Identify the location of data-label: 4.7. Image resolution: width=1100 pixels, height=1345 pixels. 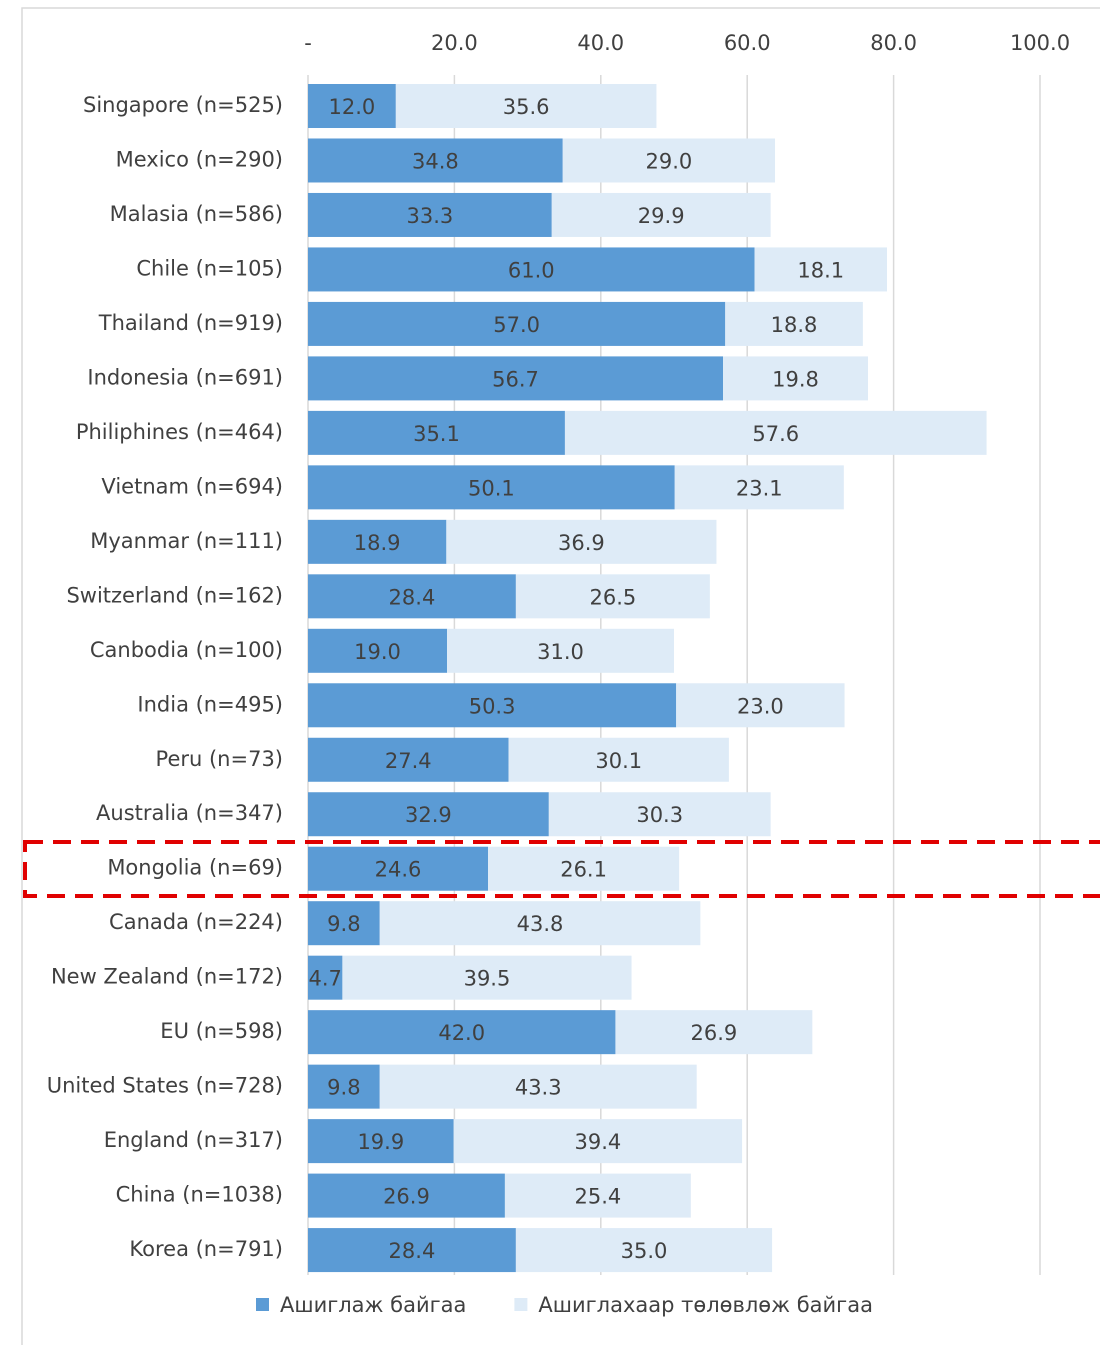
(324, 979).